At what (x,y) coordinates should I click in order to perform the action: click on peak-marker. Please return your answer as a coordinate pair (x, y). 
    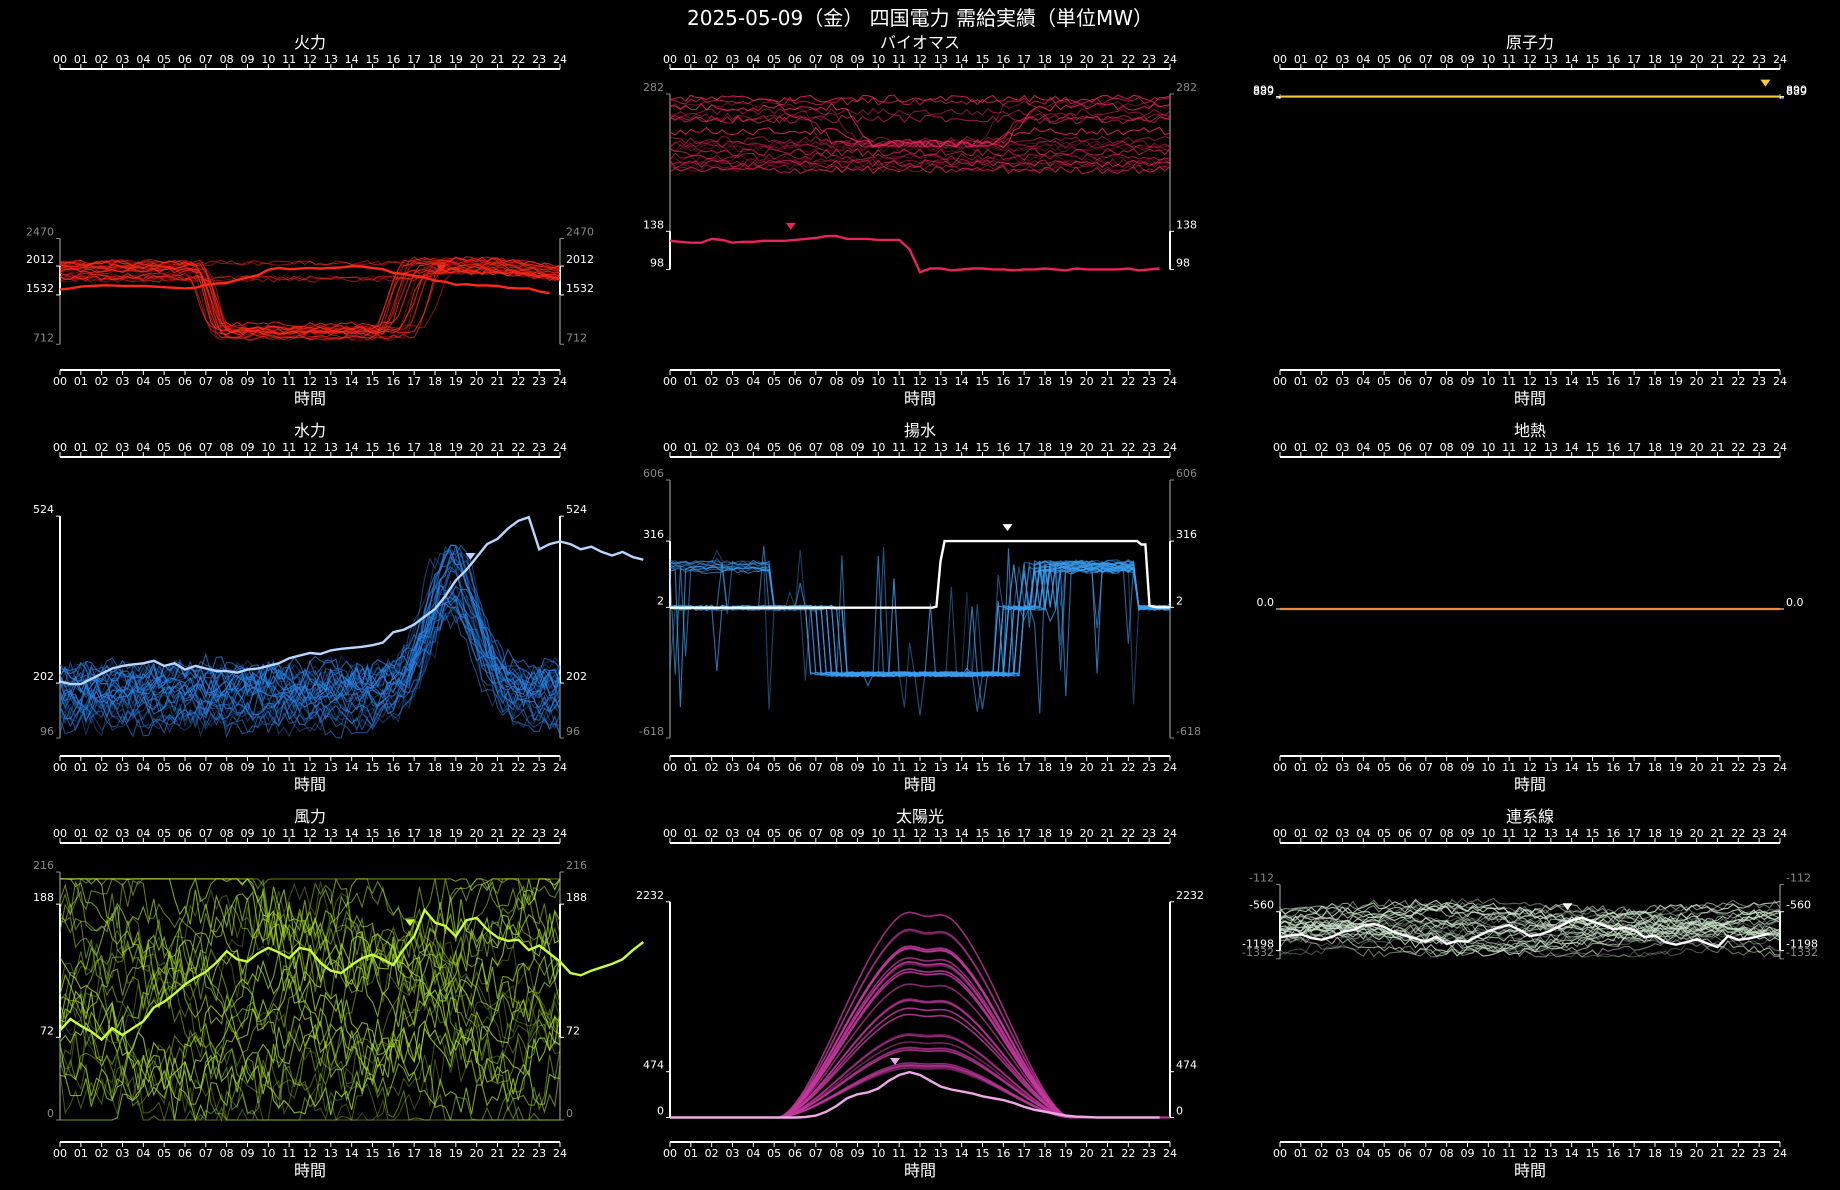
    Looking at the image, I should click on (470, 557).